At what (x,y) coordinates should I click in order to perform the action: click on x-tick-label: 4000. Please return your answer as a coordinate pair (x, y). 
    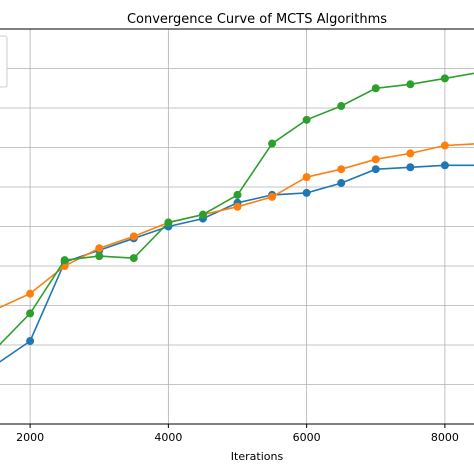
    Looking at the image, I should click on (168, 437).